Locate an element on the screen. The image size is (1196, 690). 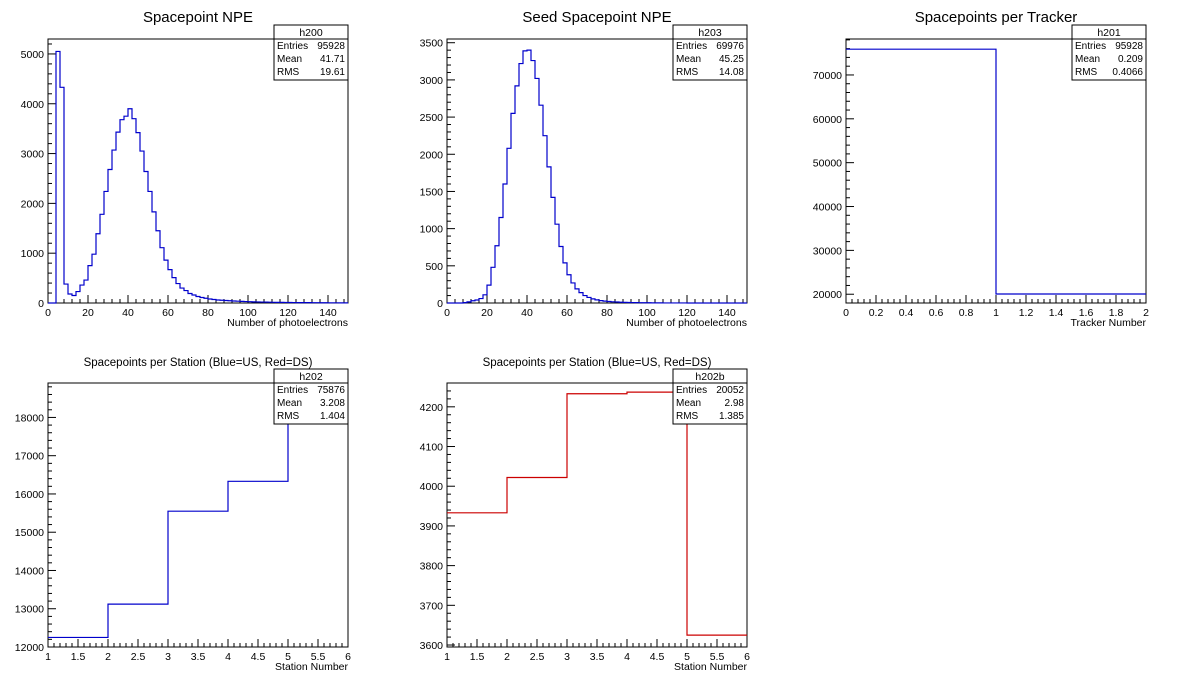
x-tick-label: 1.4 is located at coordinates (1056, 313).